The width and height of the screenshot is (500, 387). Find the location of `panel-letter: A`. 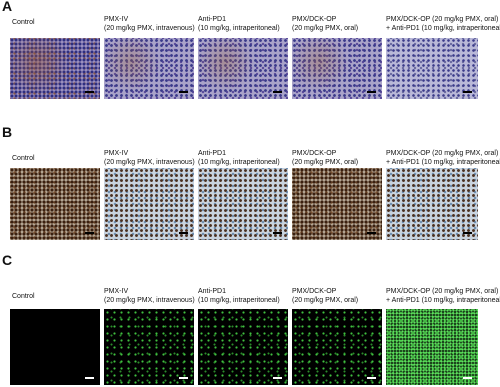

panel-letter: A is located at coordinates (7, 7).